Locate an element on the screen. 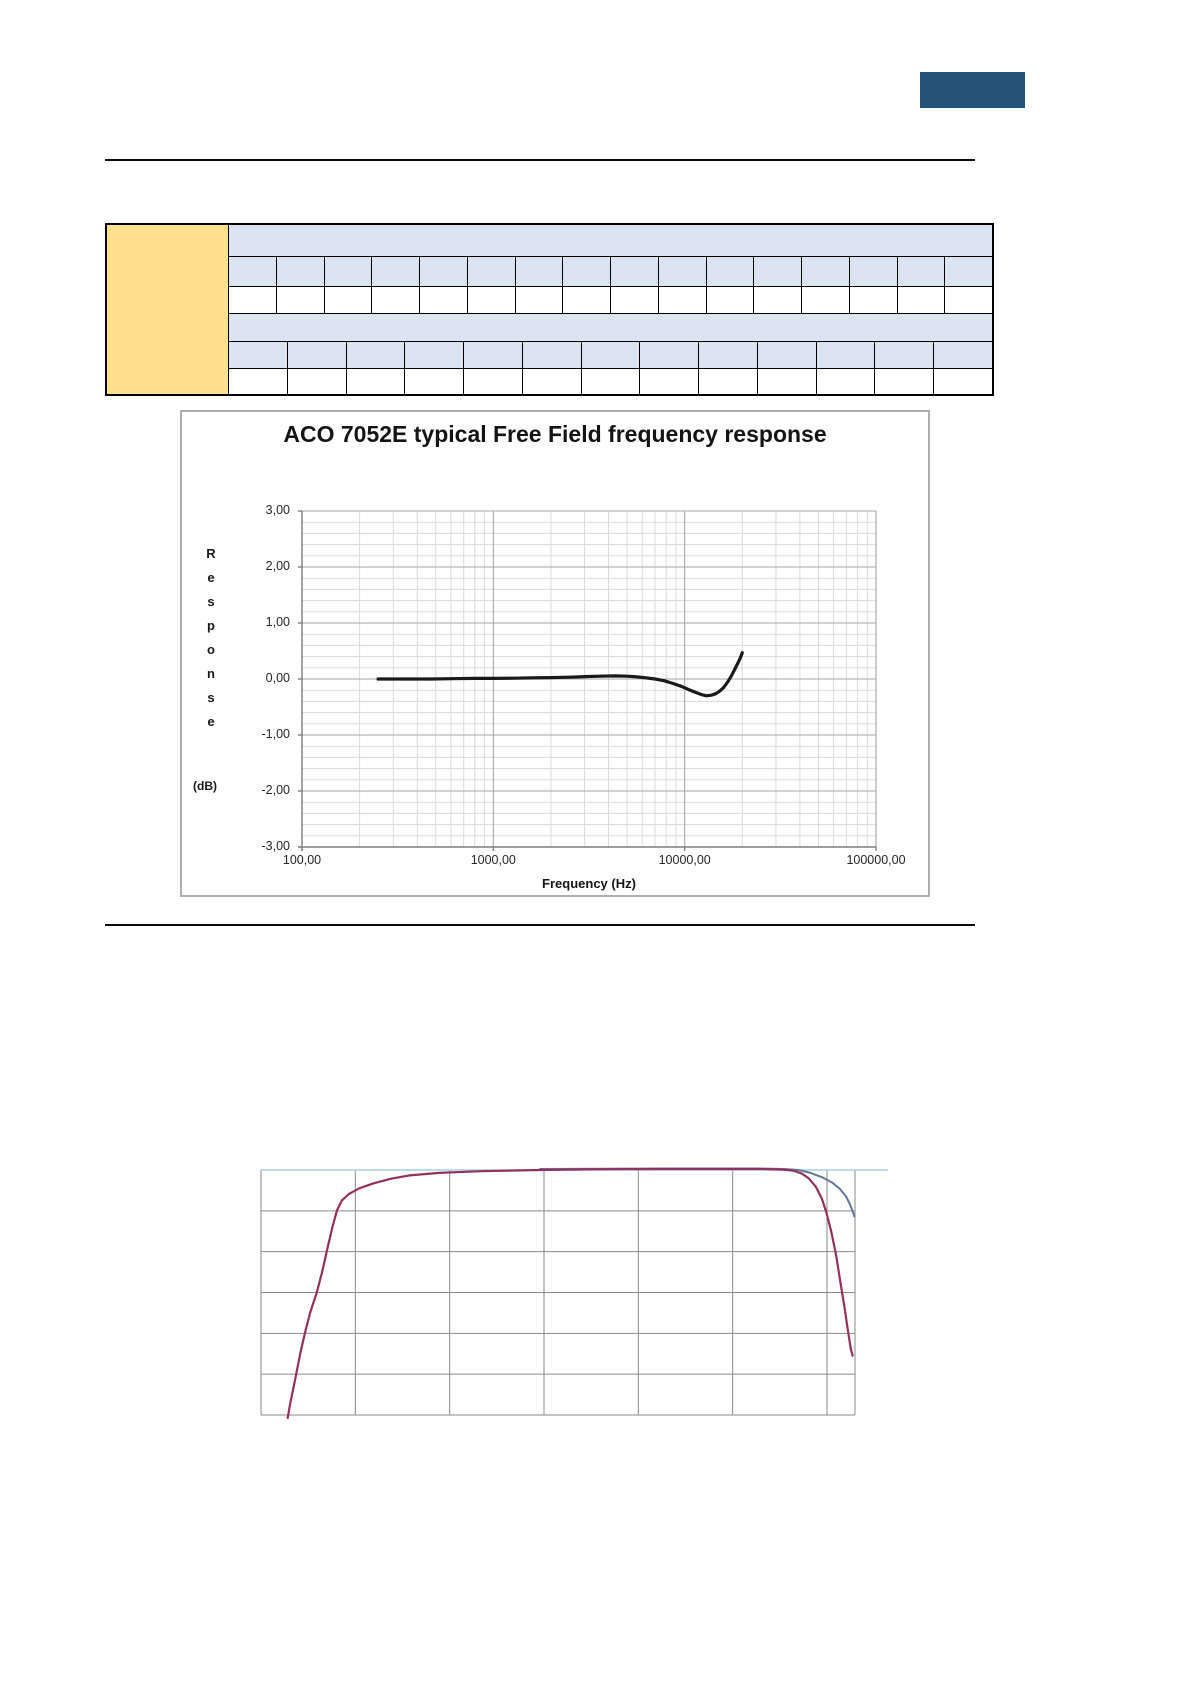 The image size is (1190, 1684). chart1-y-axis-letter: o is located at coordinates (211, 649).